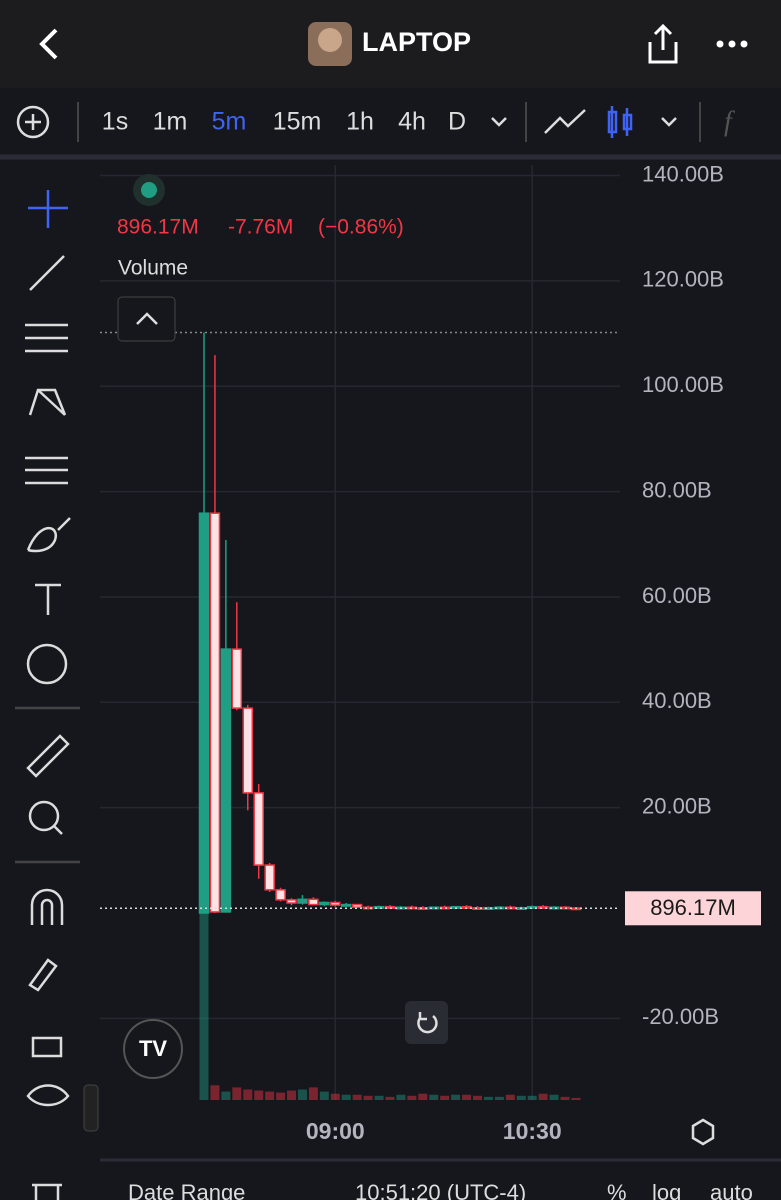 The width and height of the screenshot is (781, 1200). Describe the element at coordinates (46, 470) in the screenshot. I see `forecast-tool` at that location.